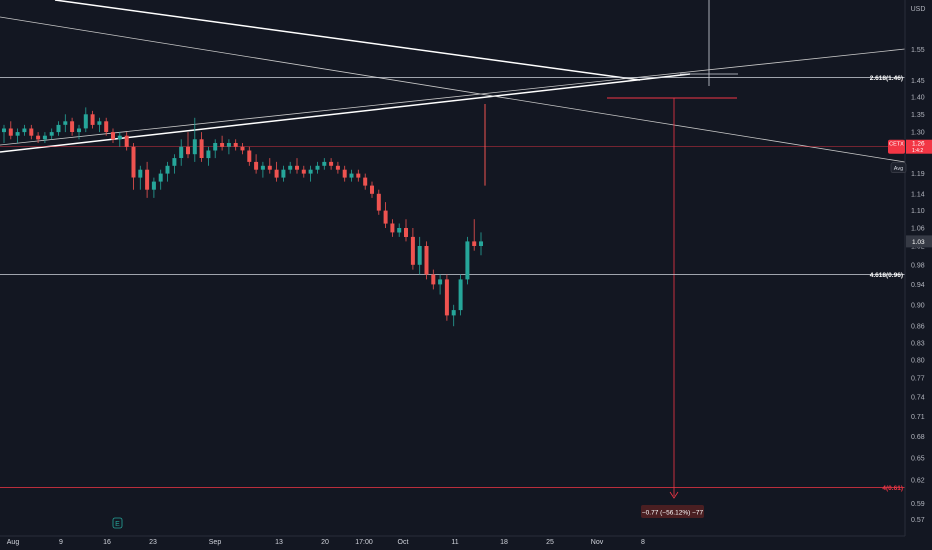  I want to click on y-tick-label: 0.83, so click(918, 343).